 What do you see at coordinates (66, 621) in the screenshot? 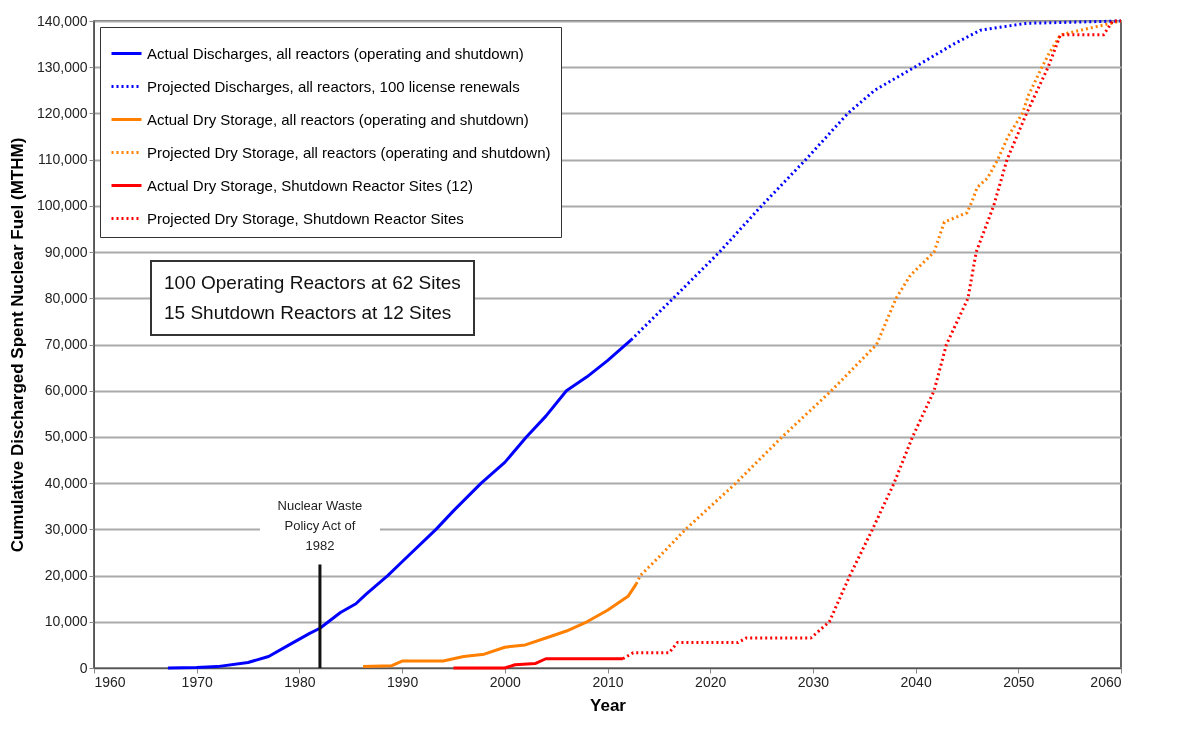
I see `y-tick-label: 10,000` at bounding box center [66, 621].